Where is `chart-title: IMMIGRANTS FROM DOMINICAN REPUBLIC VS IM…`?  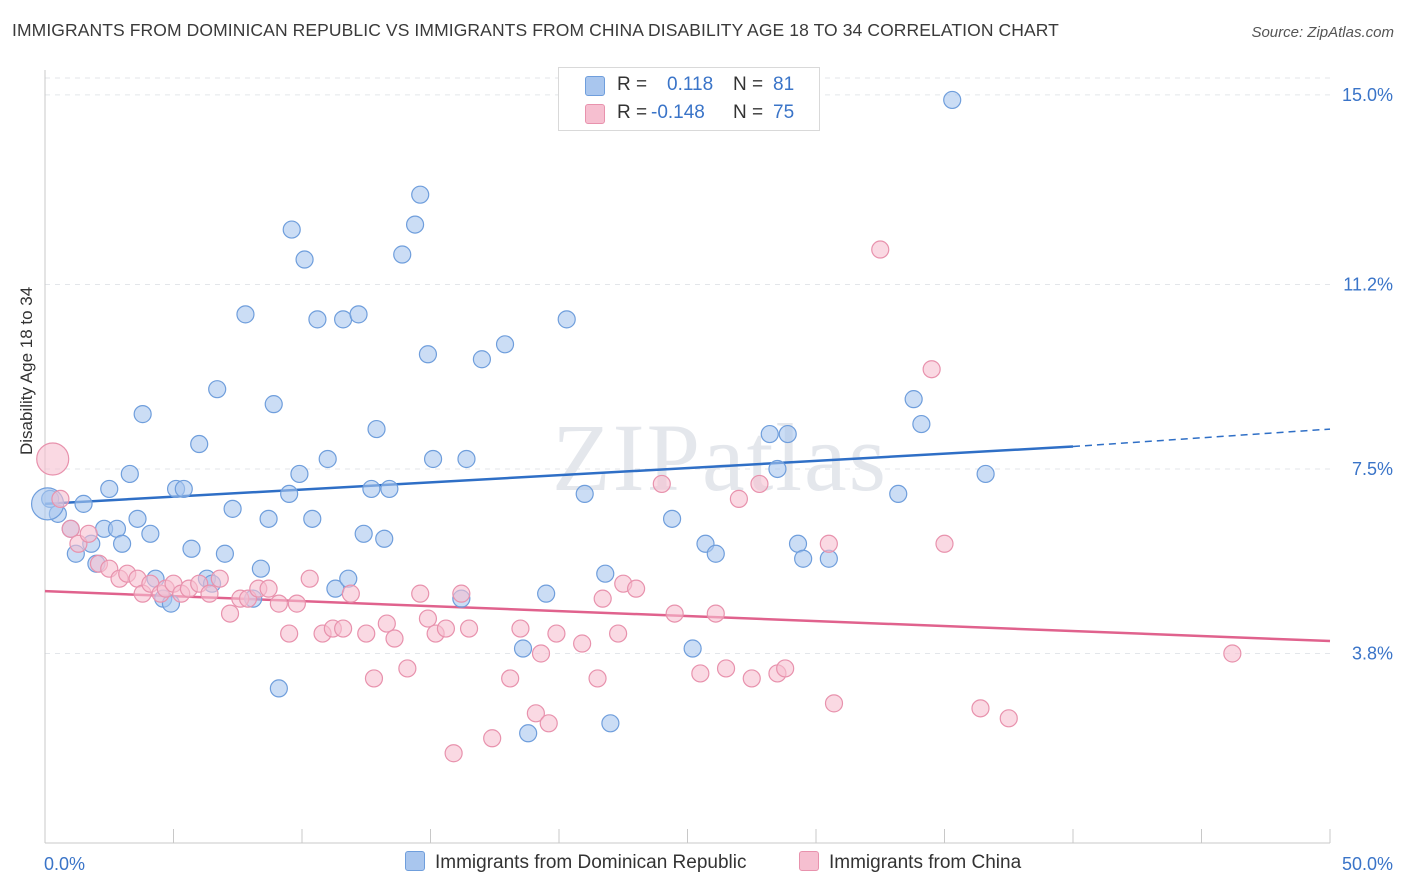
chart-title: IMMIGRANTS FROM DOMINICAN REPUBLIC VS IM… is located at coordinates (535, 30).